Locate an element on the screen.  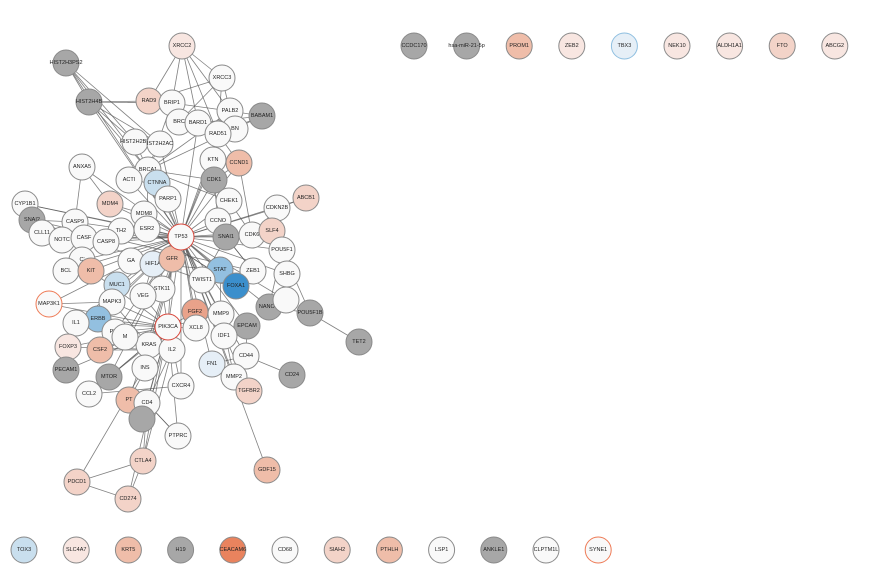
isolated-node-syne1: SYNE1 is located at coordinates (598, 550).